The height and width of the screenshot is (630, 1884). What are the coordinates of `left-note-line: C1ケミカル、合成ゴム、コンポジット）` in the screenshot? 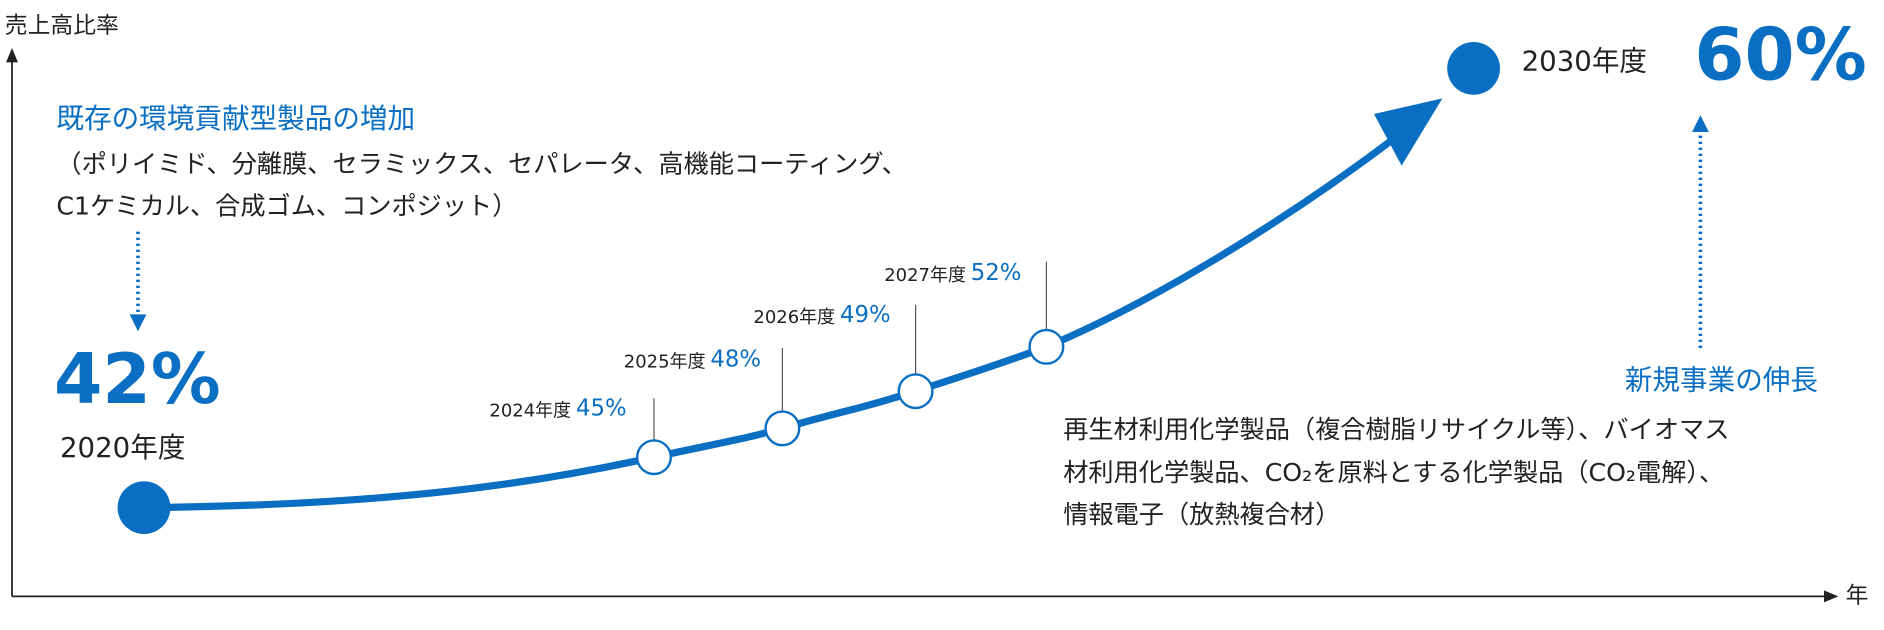 It's located at (286, 206).